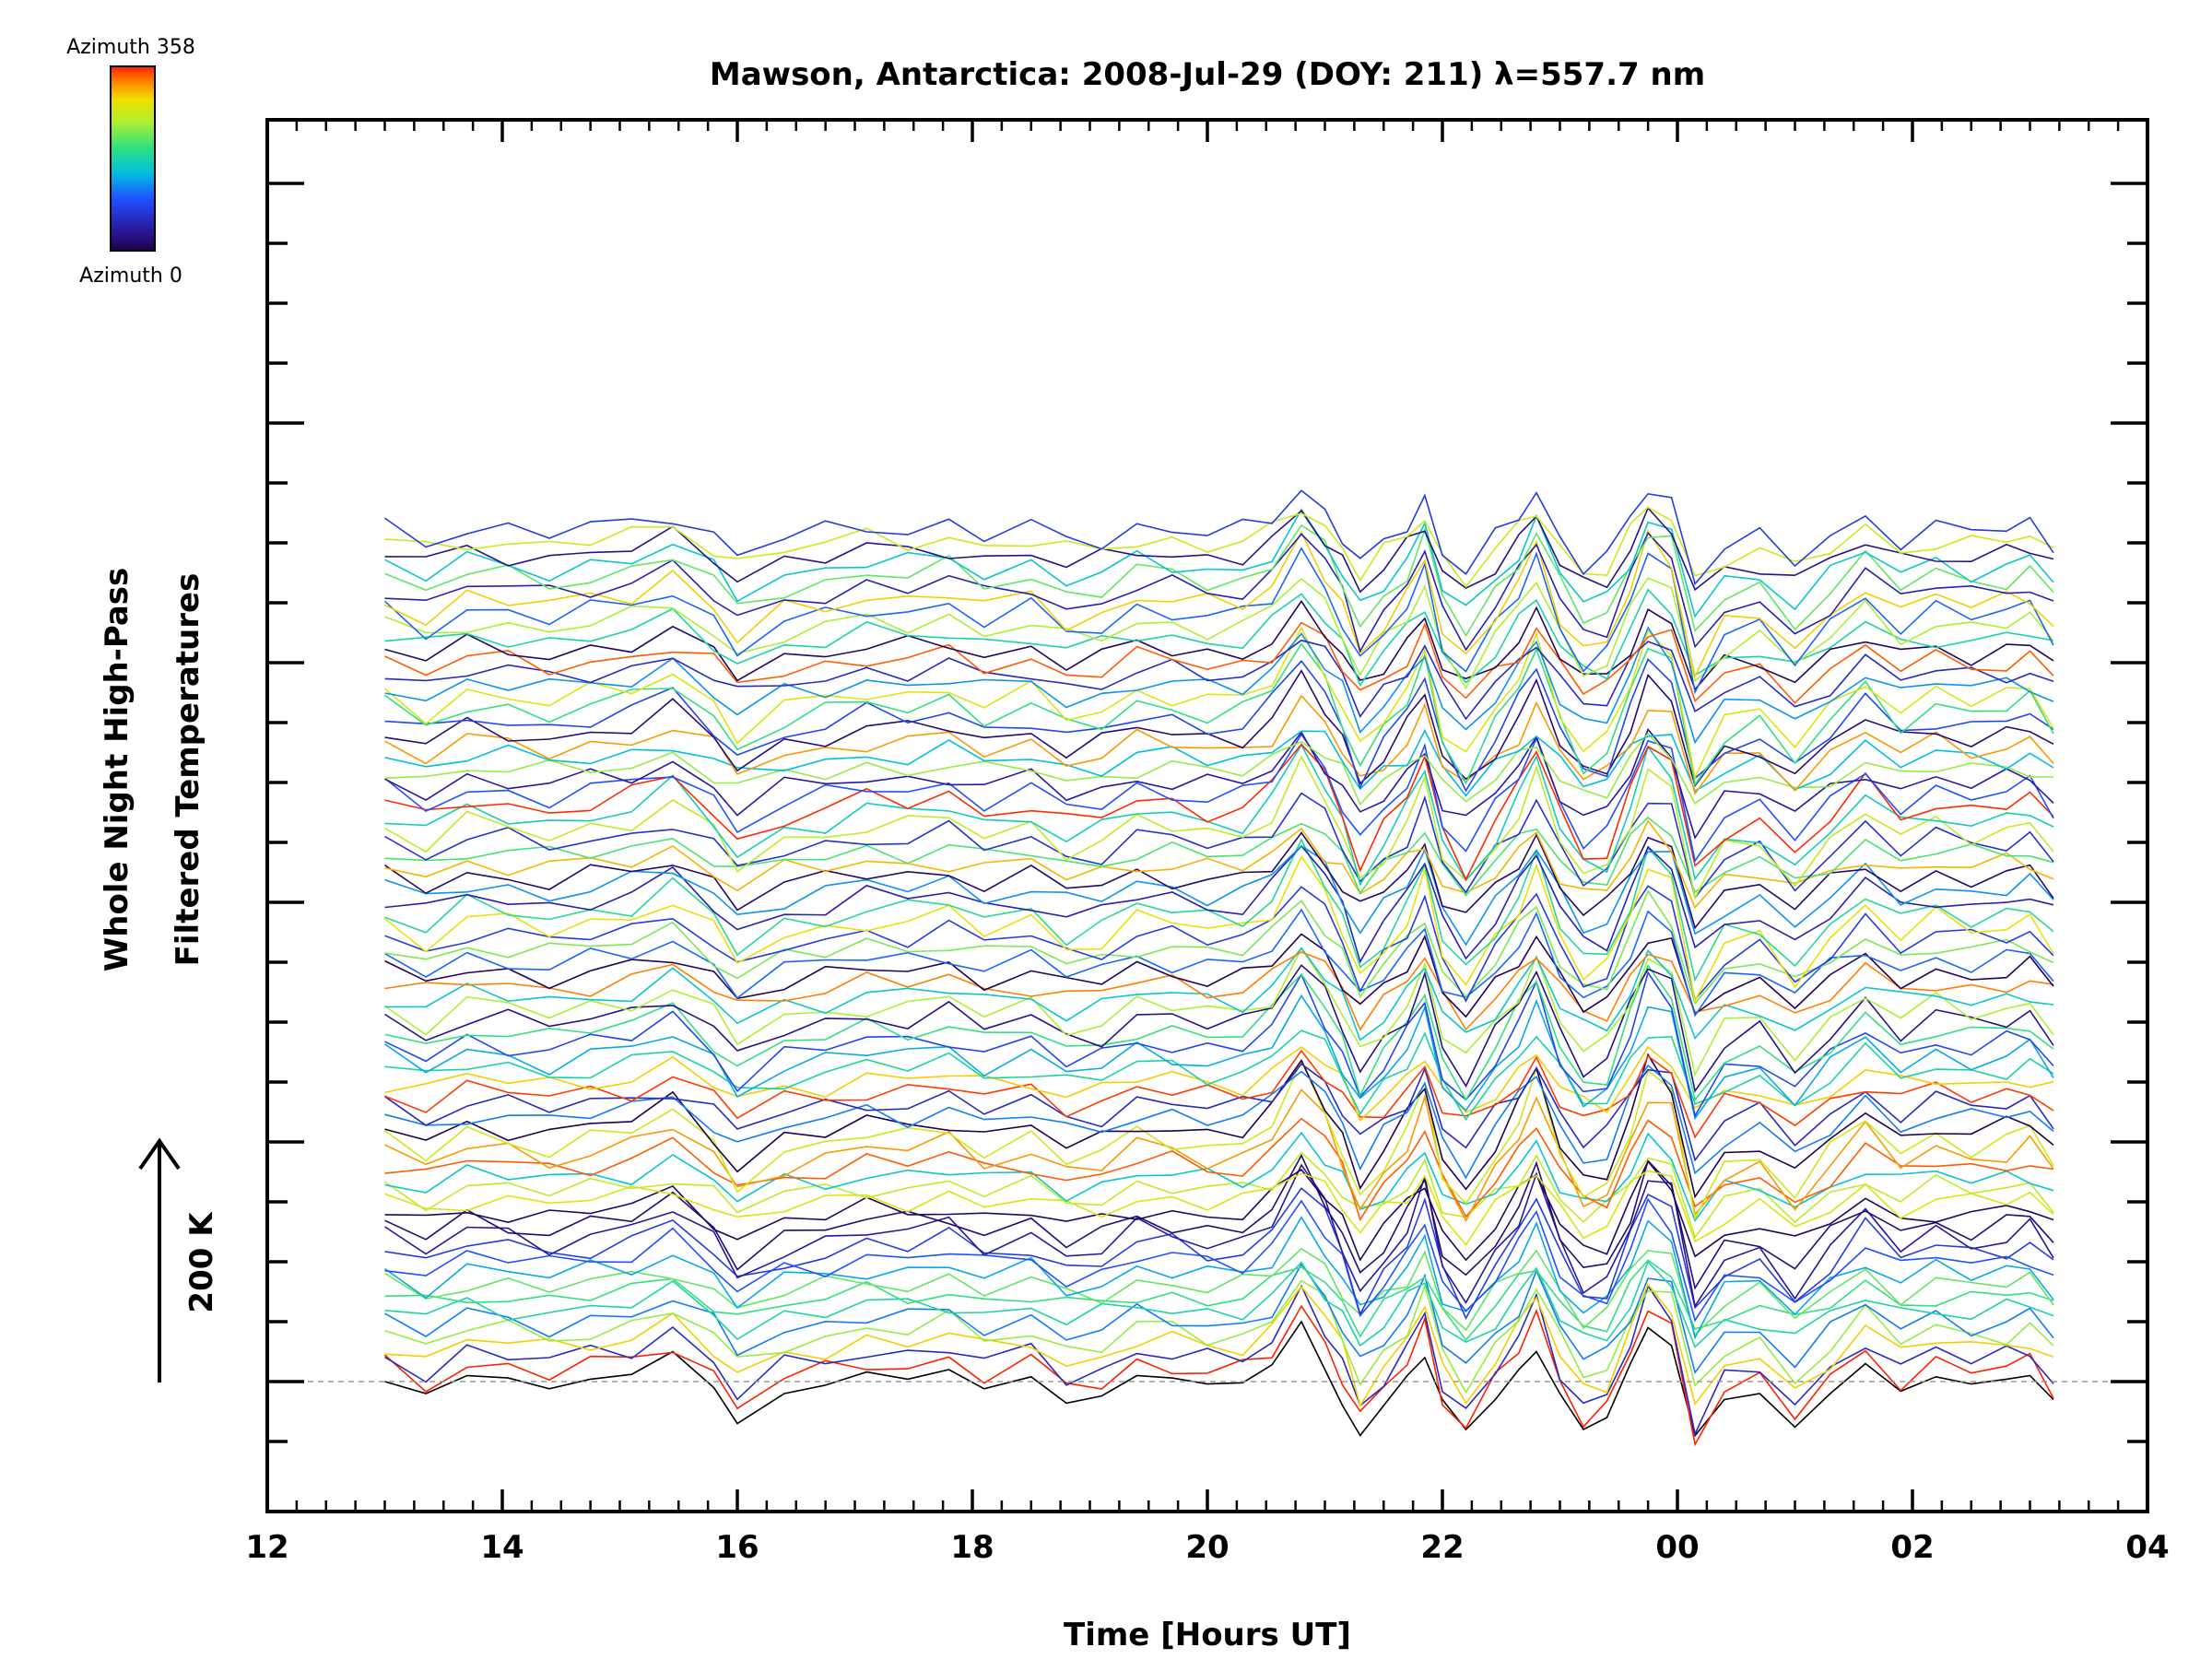 This screenshot has width=2212, height=1659. I want to click on colorbar-top-label: Azimuth 358, so click(130, 47).